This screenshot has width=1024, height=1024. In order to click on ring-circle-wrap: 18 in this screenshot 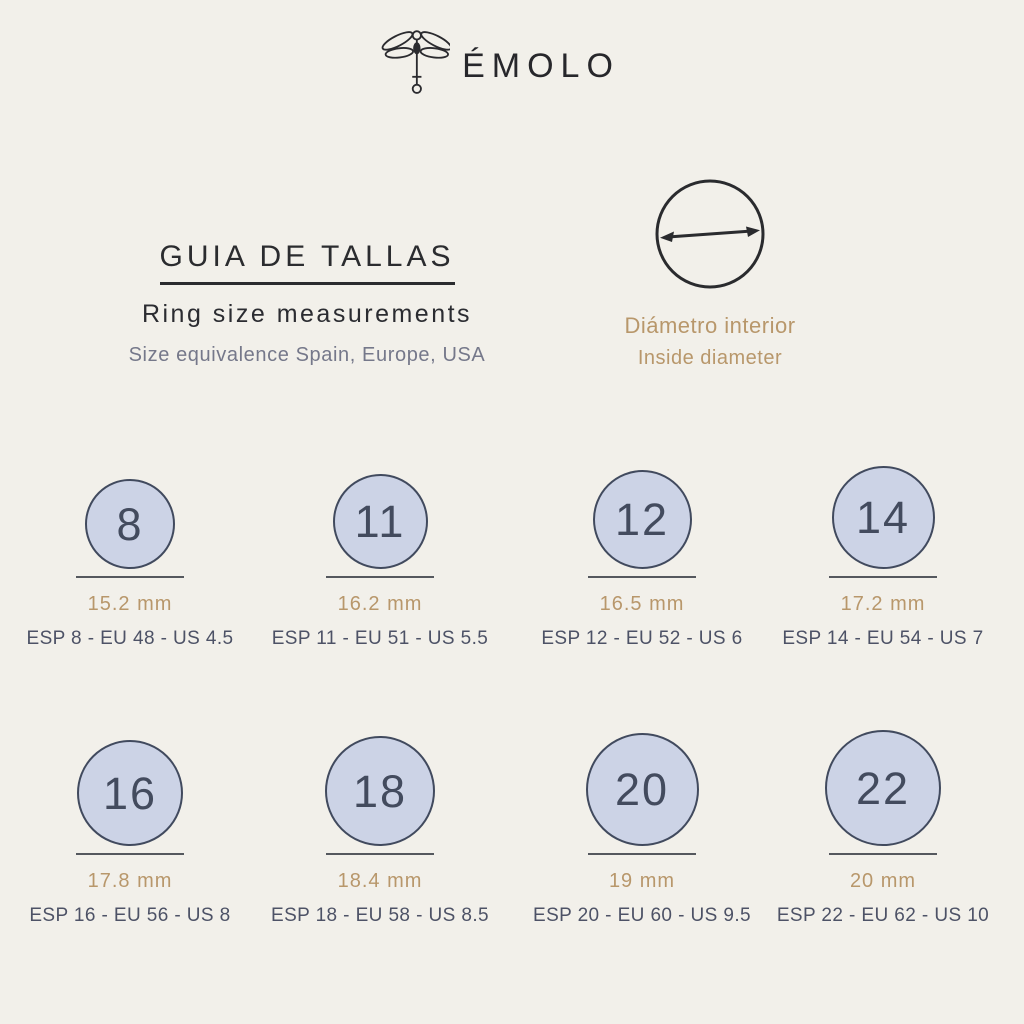, I will do `click(380, 785)`.